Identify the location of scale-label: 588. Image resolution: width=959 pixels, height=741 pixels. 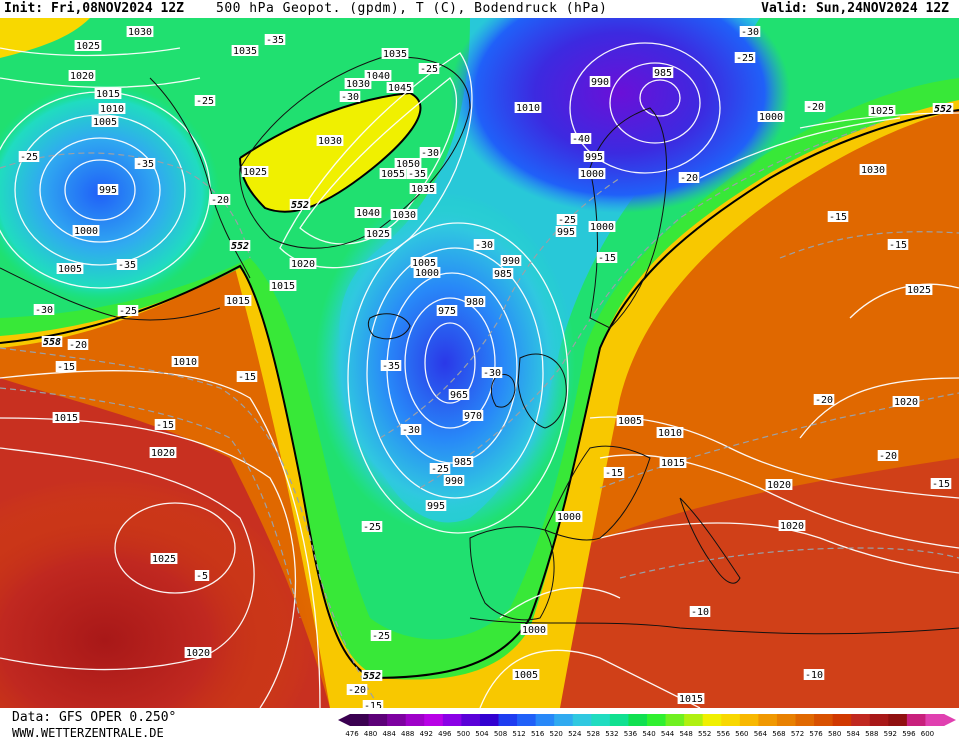
(871, 734).